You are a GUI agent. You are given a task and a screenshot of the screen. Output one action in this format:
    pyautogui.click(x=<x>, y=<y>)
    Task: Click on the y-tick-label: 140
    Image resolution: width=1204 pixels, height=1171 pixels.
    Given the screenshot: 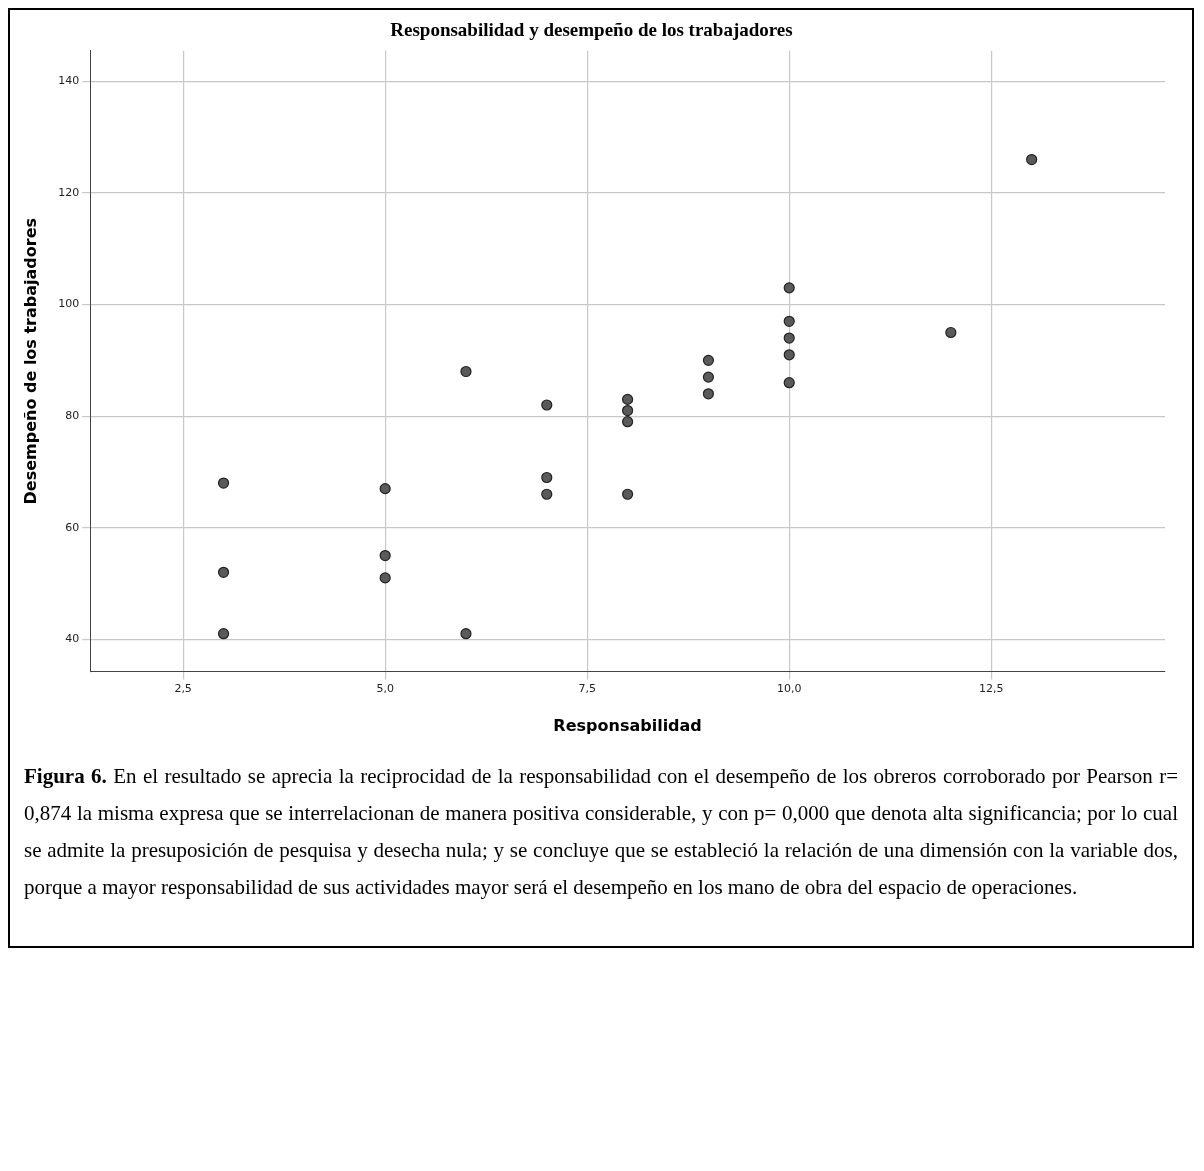 What is the action you would take?
    pyautogui.click(x=69, y=81)
    